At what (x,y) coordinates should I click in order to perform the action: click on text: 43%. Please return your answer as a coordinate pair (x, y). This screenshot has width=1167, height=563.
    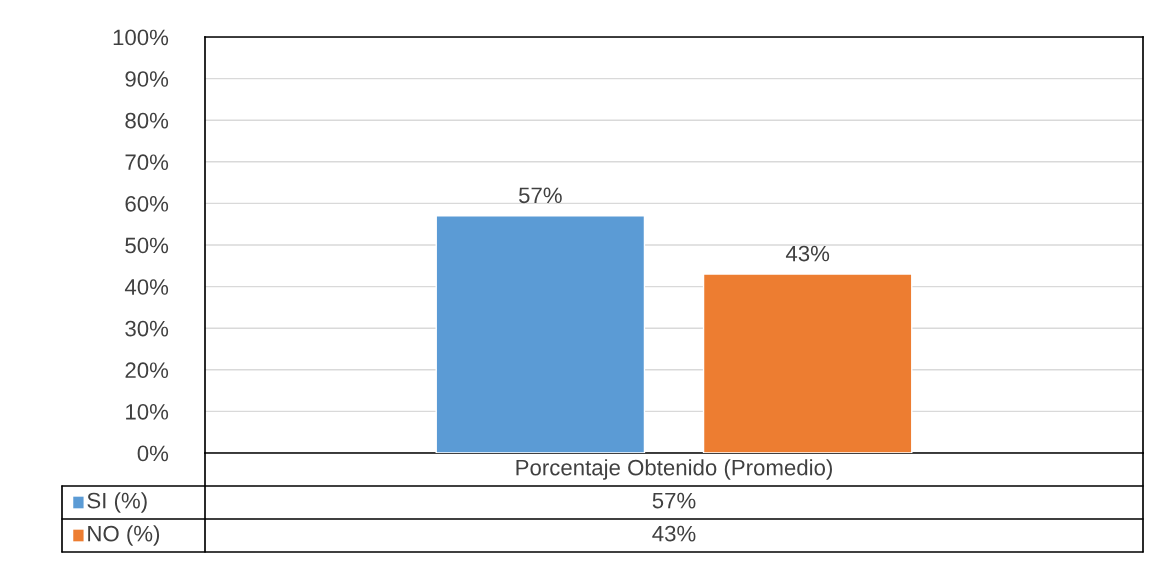
    Looking at the image, I should click on (674, 533).